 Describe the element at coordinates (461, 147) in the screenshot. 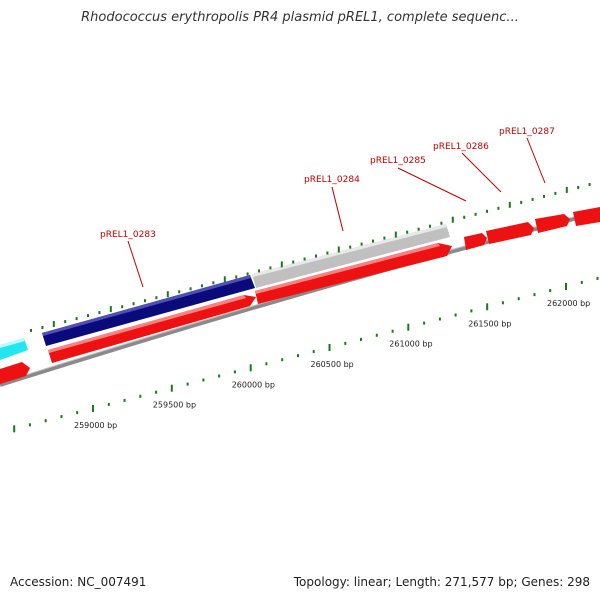

I see `gene-label-prel1_0286: pREL1_0286` at that location.